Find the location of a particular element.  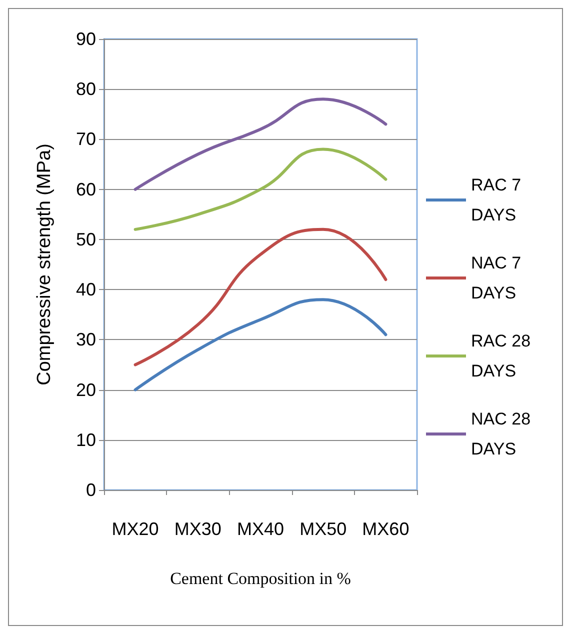

x-tick-label: MX20 is located at coordinates (135, 529).